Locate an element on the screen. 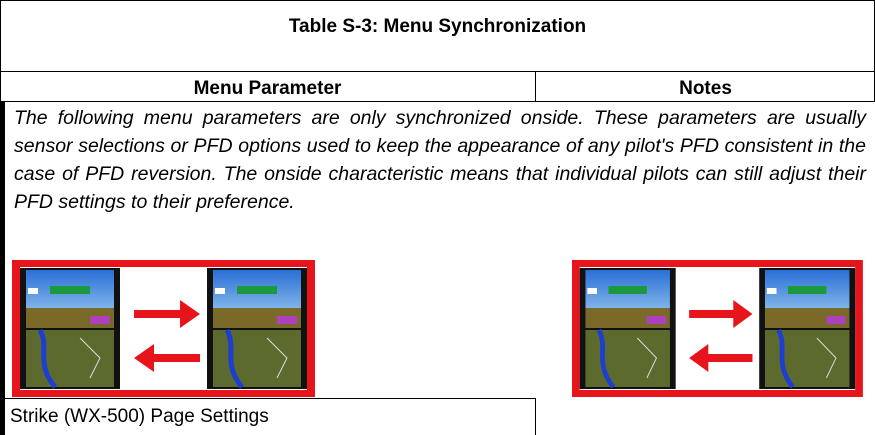 The image size is (875, 435). section-bar is located at coordinates (2, 268).